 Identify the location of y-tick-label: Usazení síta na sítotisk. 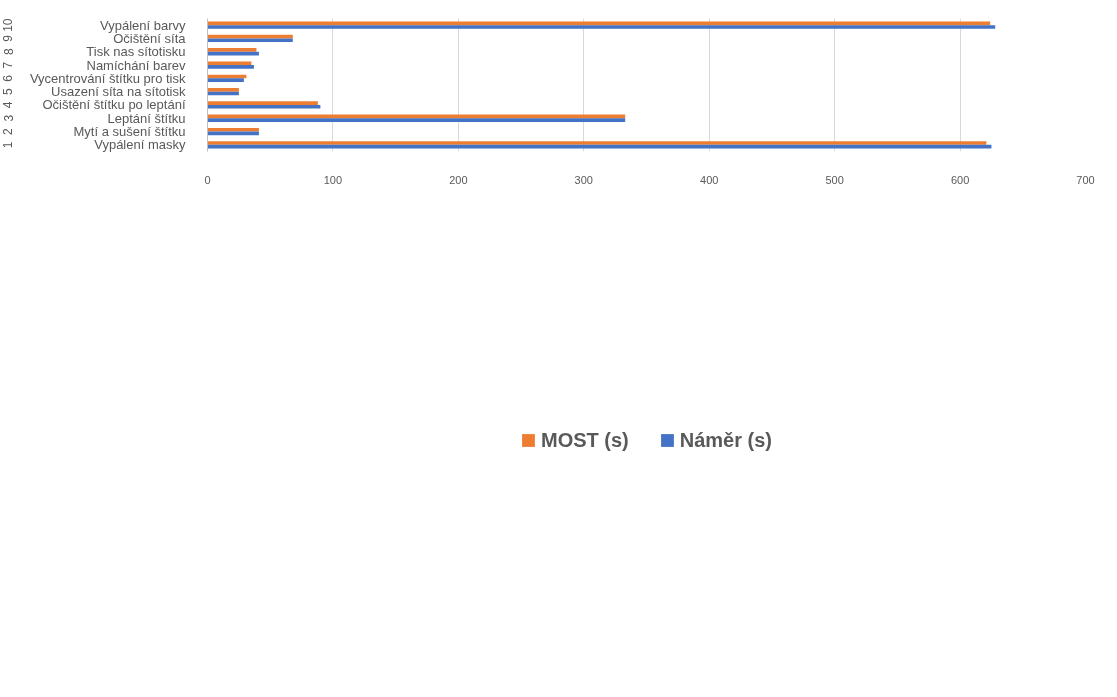
(118, 92).